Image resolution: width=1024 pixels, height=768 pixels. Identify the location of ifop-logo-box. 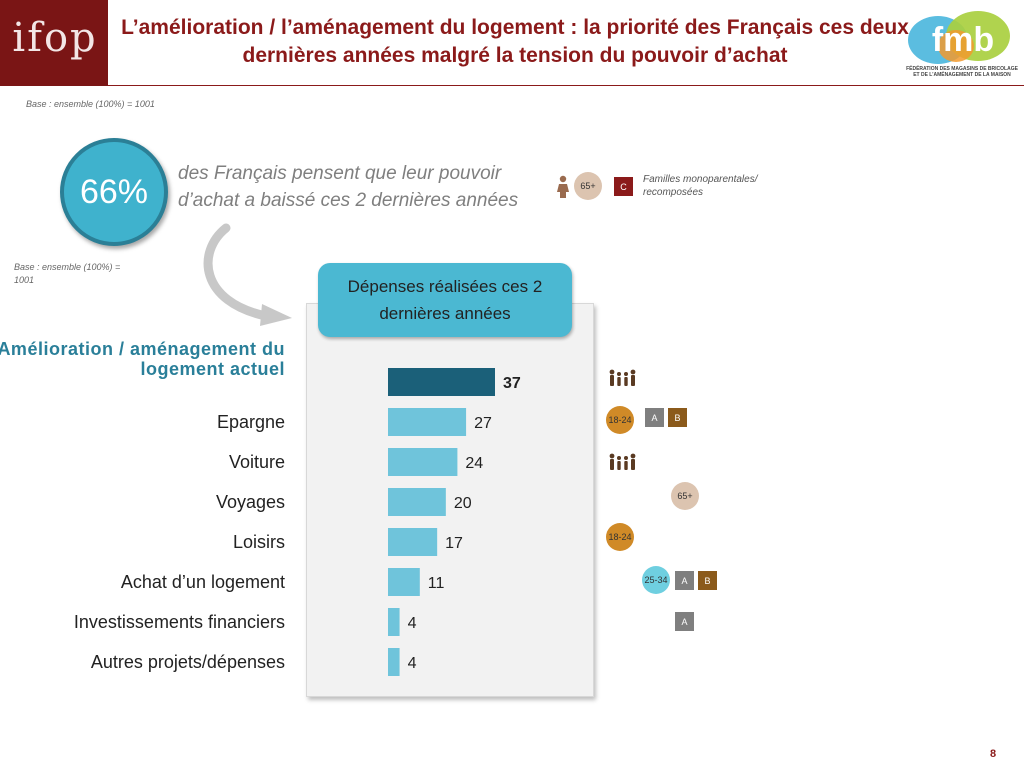
(54, 43).